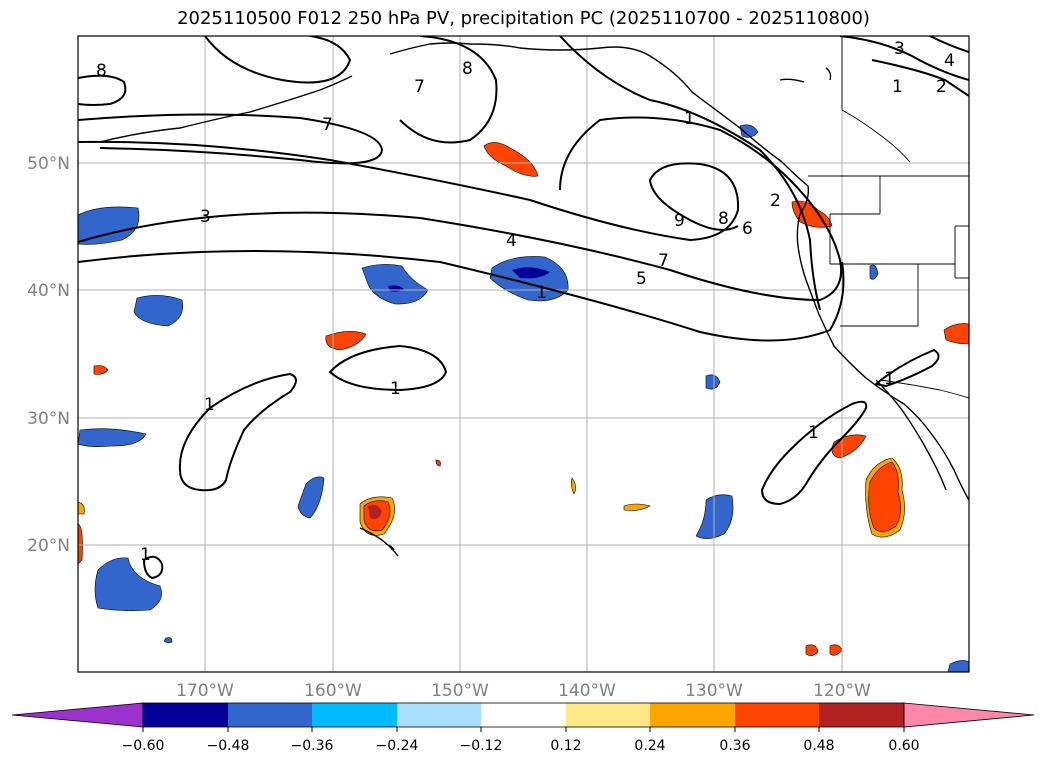 The height and width of the screenshot is (765, 1047). I want to click on lon-label: 160°W, so click(333, 691).